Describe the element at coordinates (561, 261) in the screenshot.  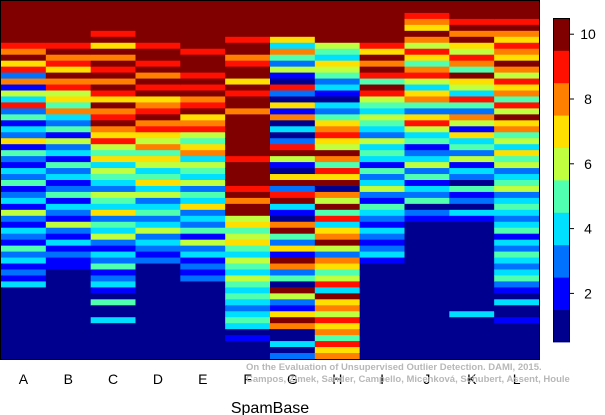
I see `colorbar-segment` at that location.